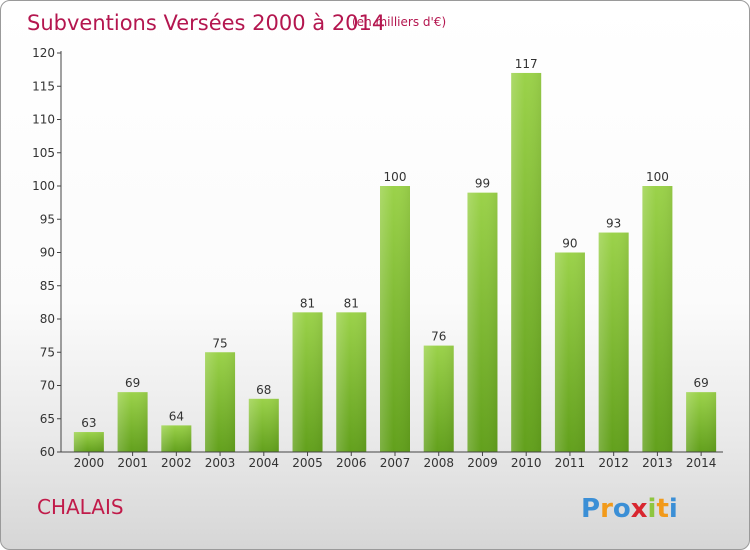 Image resolution: width=750 pixels, height=550 pixels. I want to click on y-tick-label: 70, so click(47, 386).